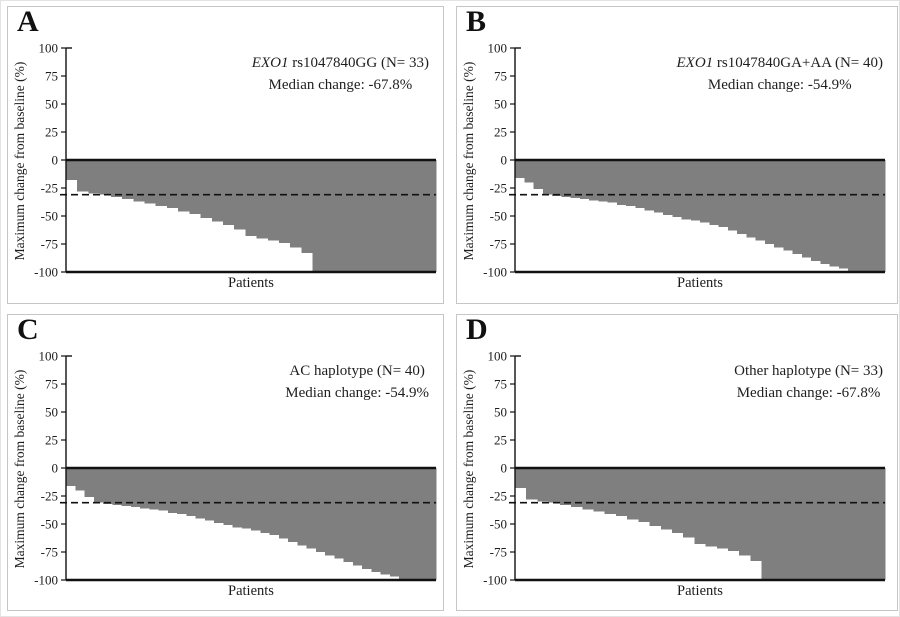 The width and height of the screenshot is (900, 617). I want to click on y-tick-label: -25, so click(498, 496).